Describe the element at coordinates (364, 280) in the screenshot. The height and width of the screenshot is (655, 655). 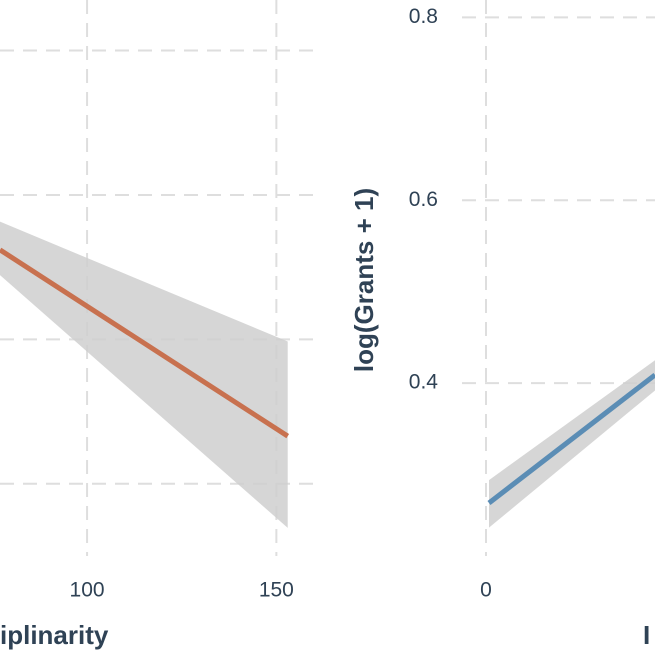
I see `y-axis-label: log(Grants + 1)` at that location.